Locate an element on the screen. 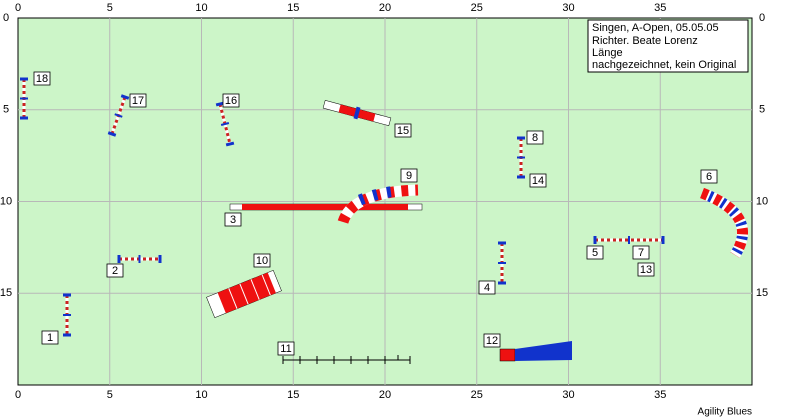 The width and height of the screenshot is (800, 419). chute is located at coordinates (244, 294).